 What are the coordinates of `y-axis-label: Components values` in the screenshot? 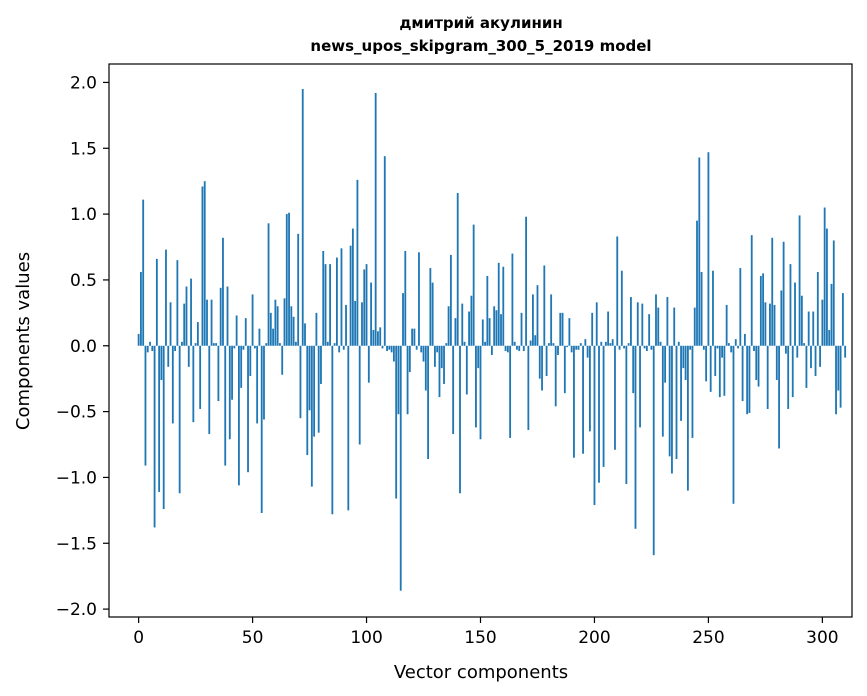 It's located at (23, 341).